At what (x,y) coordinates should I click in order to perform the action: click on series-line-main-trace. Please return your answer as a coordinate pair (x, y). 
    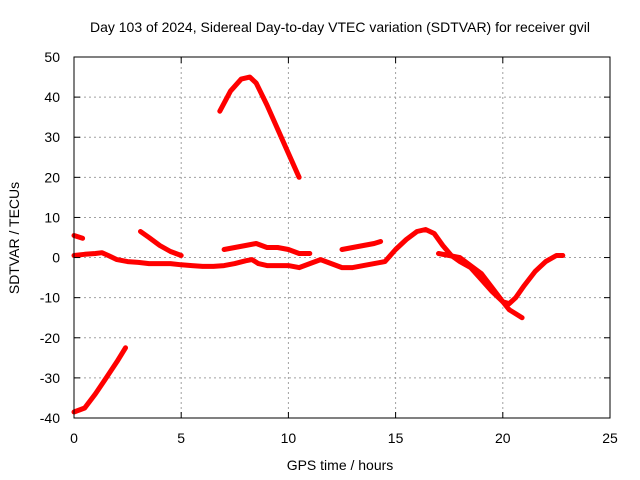
    Looking at the image, I should click on (318, 267).